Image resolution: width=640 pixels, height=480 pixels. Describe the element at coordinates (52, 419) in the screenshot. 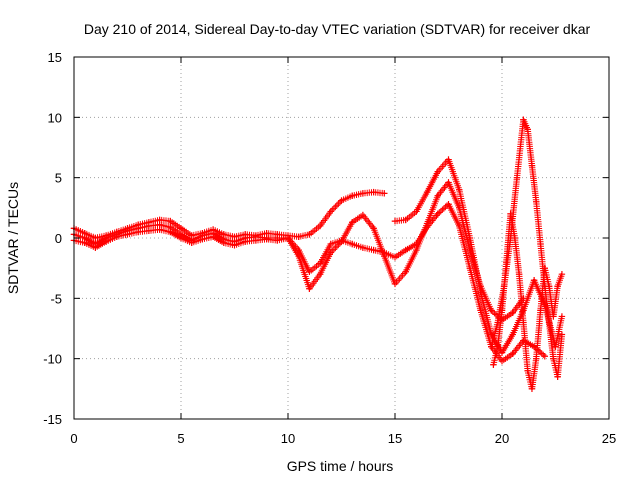

I see `y-tick-label: -15` at that location.